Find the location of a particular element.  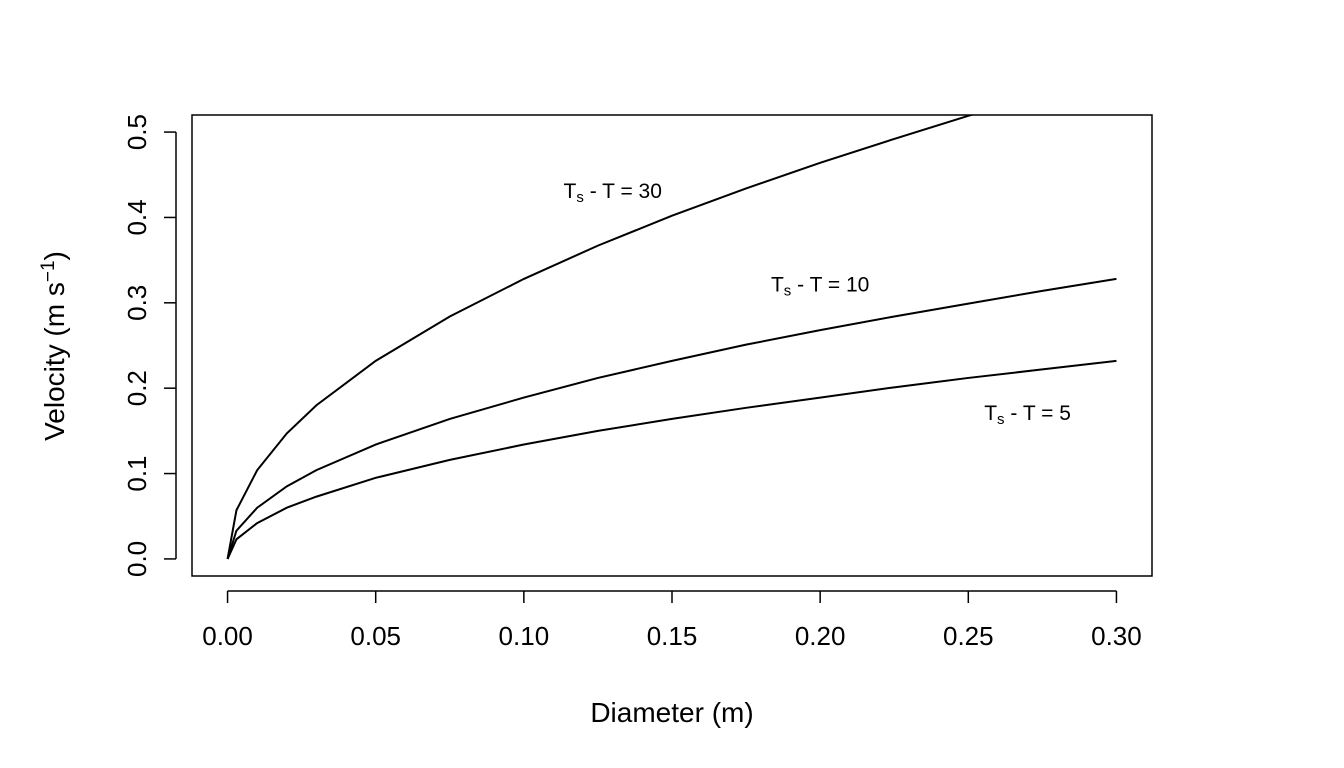

annotation-rest: - T = 30 is located at coordinates (623, 190).